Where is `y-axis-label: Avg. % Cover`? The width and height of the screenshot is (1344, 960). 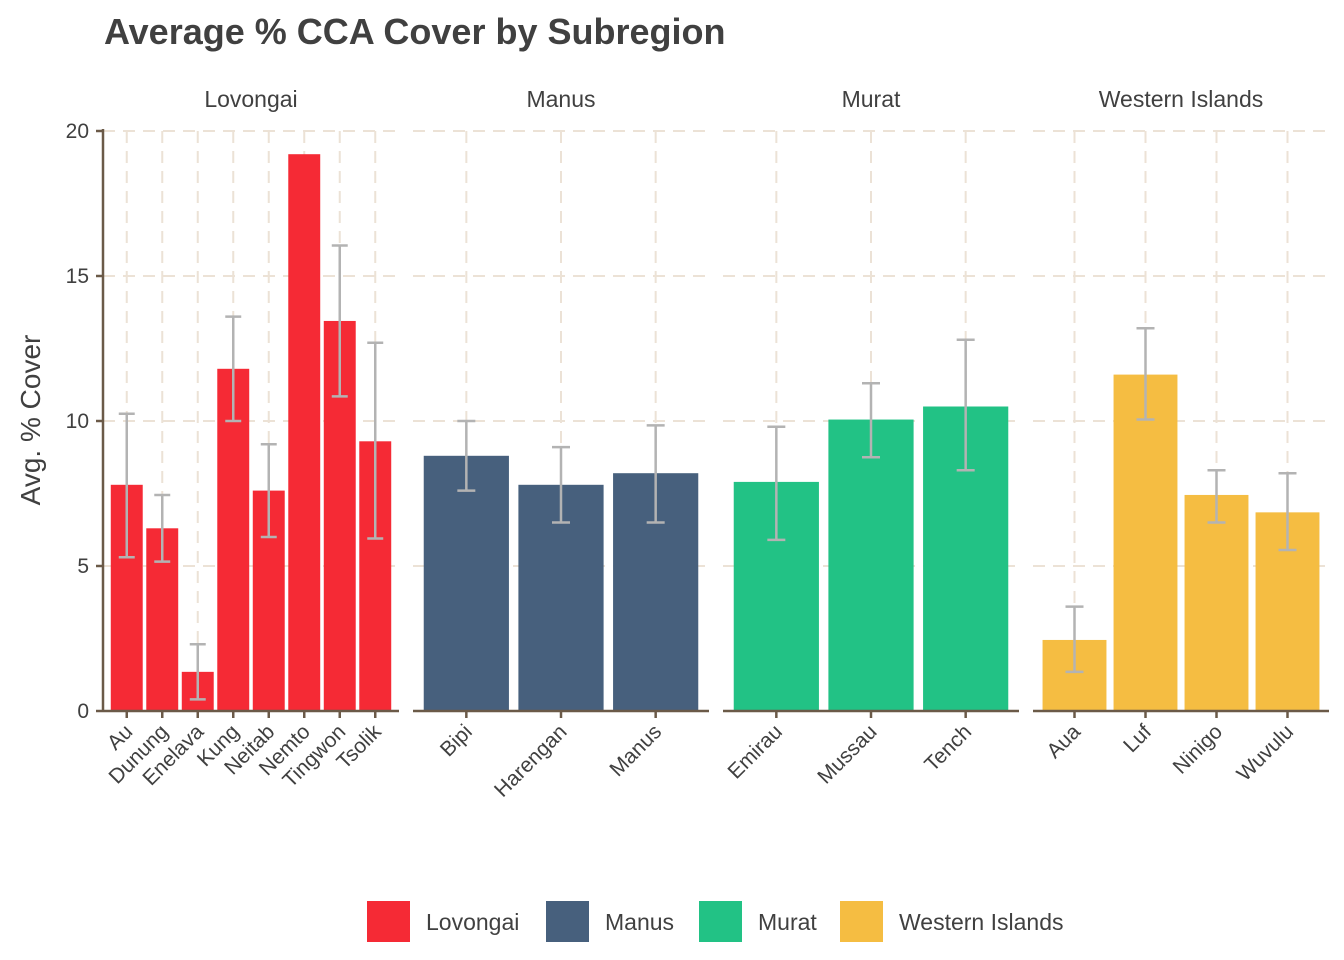
y-axis-label: Avg. % Cover is located at coordinates (30, 420).